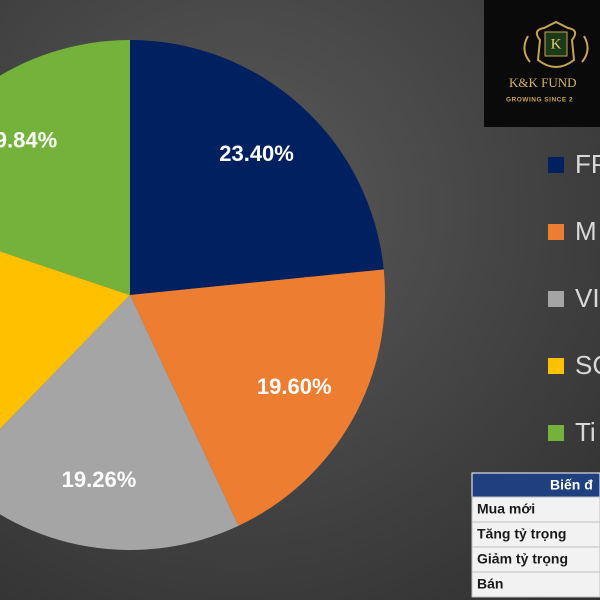 Image resolution: width=600 pixels, height=600 pixels. What do you see at coordinates (99, 479) in the screenshot?
I see `data-label: 19.26%` at bounding box center [99, 479].